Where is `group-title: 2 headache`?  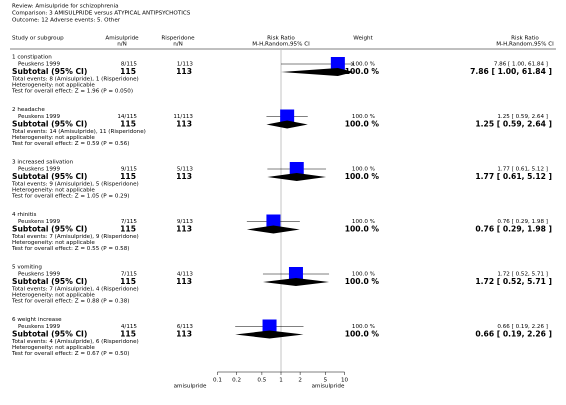
group-title: 2 headache is located at coordinates (28, 110).